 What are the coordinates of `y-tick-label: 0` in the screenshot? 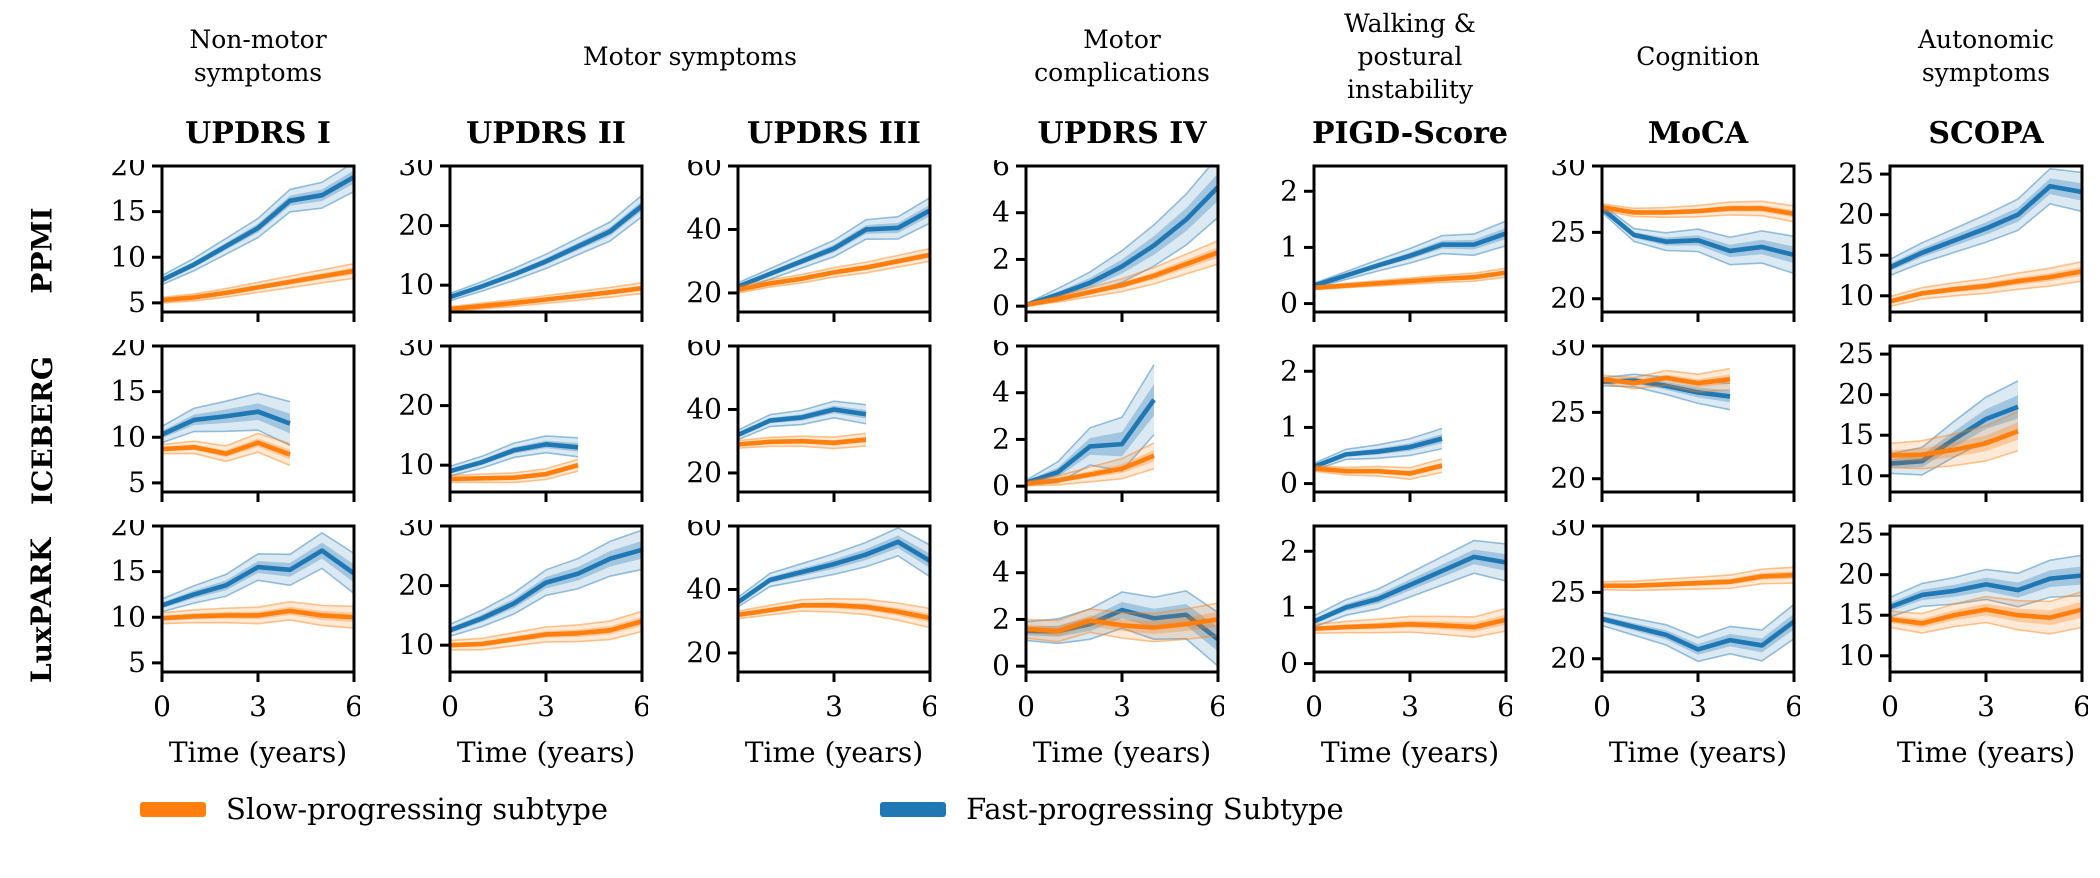 It's located at (1289, 483).